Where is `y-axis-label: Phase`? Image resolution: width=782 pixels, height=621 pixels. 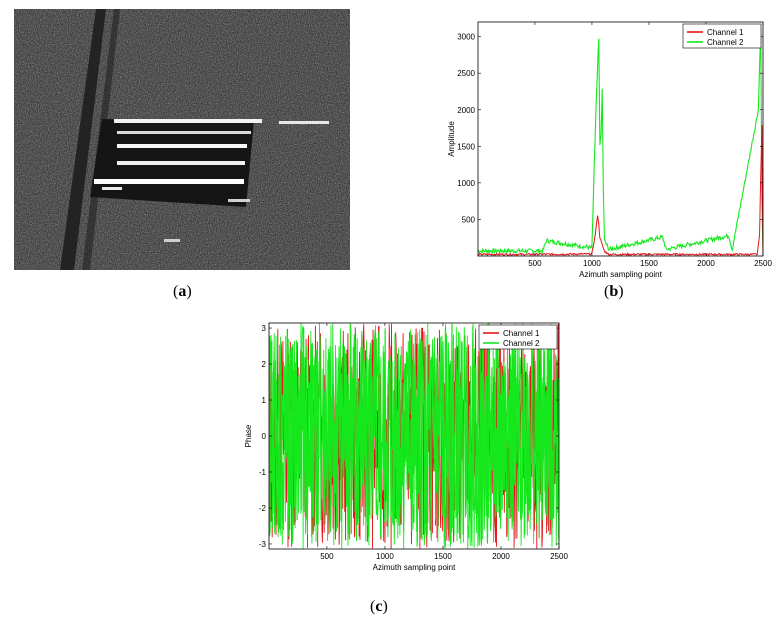 y-axis-label: Phase is located at coordinates (248, 435).